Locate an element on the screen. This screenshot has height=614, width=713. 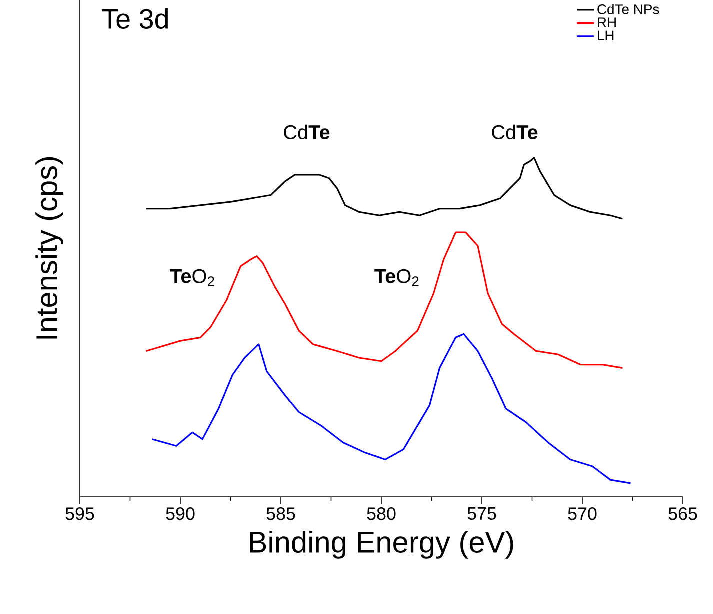
legend-label: CdTe NPs is located at coordinates (629, 9).